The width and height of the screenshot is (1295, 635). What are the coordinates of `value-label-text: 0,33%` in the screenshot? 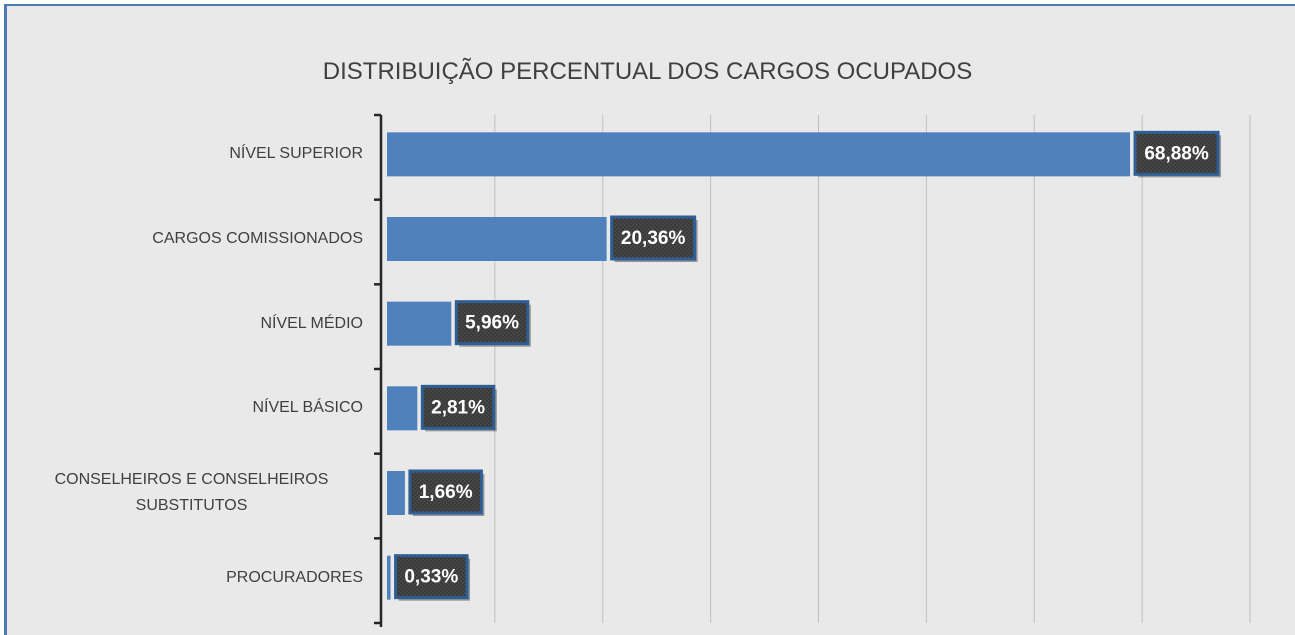 It's located at (431, 577).